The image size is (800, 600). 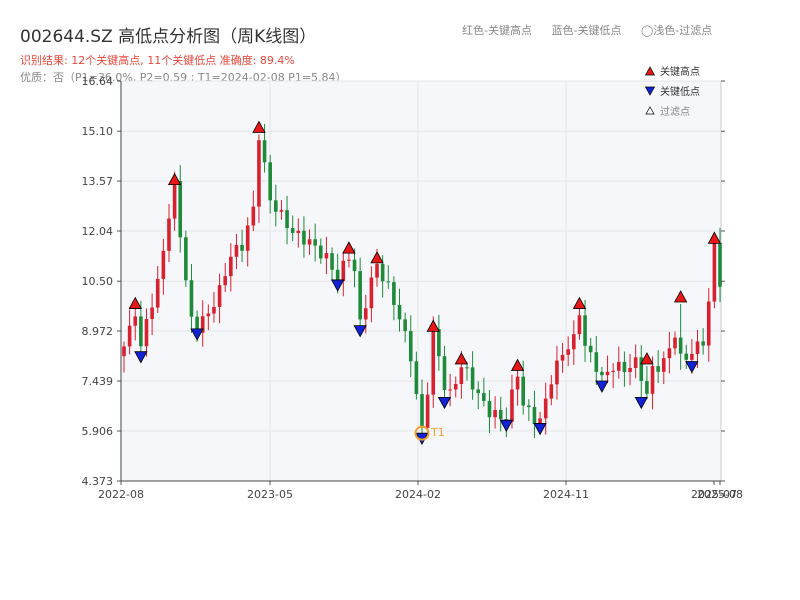 What do you see at coordinates (566, 494) in the screenshot?
I see `x-tick-label: 2024-11` at bounding box center [566, 494].